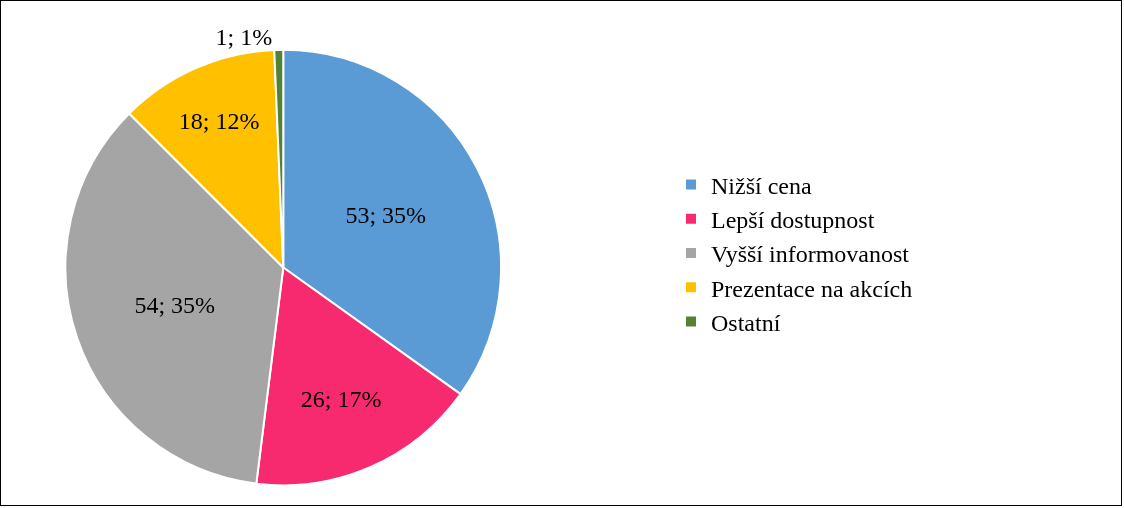 This screenshot has height=508, width=1124. I want to click on data-label: 53; 35%, so click(386, 214).